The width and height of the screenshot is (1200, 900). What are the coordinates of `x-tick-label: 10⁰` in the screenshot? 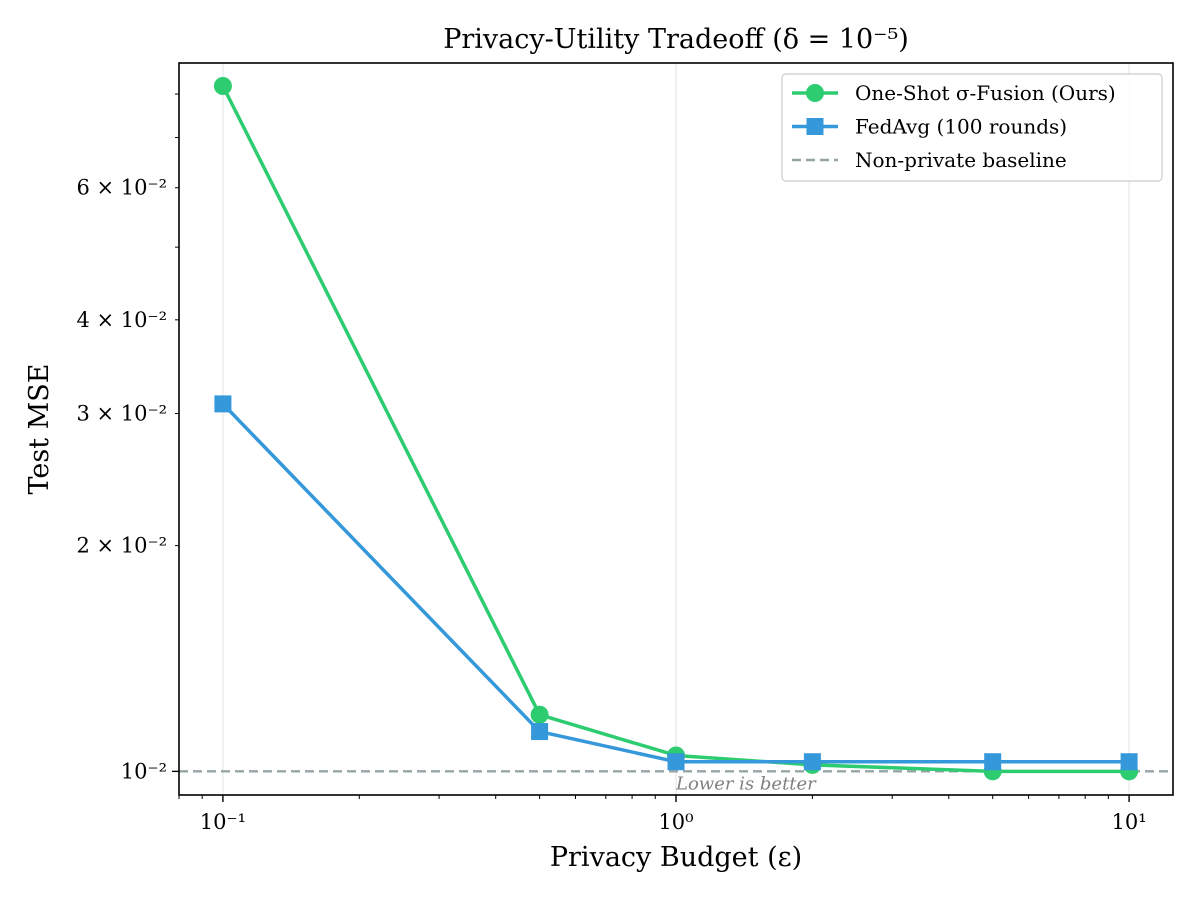 It's located at (675, 822).